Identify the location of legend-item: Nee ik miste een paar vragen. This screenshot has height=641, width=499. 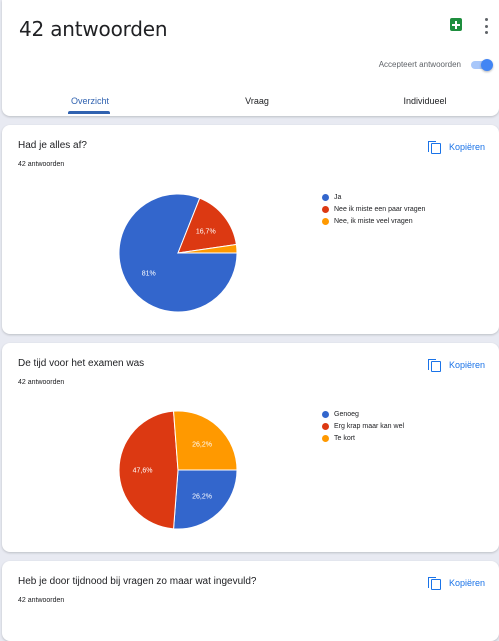
(373, 209).